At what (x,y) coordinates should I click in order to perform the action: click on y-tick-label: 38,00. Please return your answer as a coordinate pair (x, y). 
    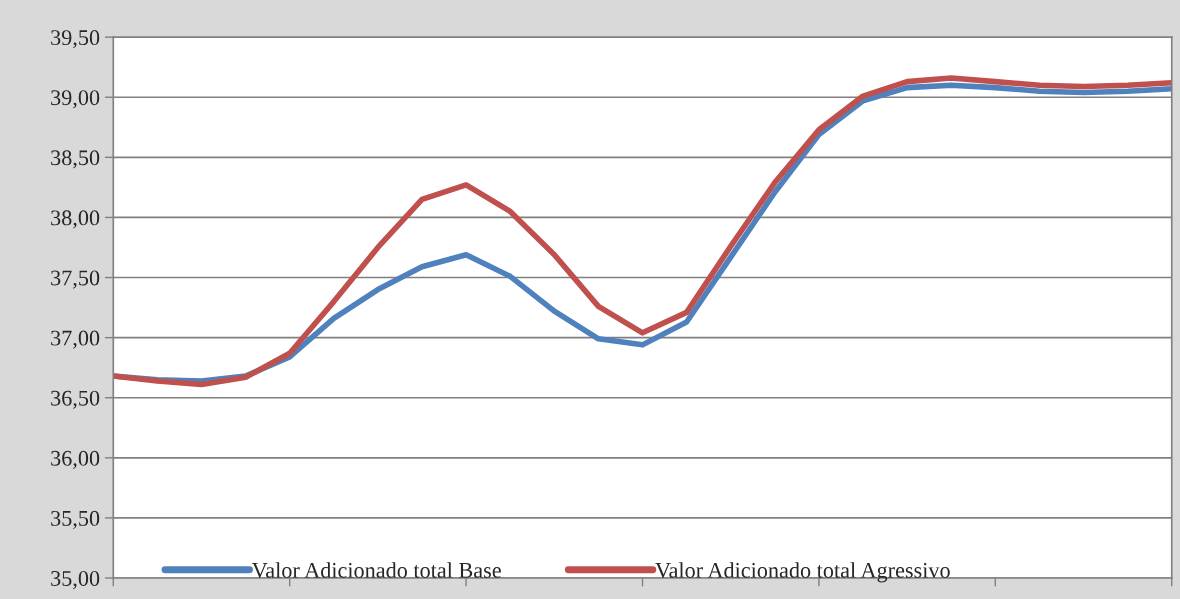
    Looking at the image, I should click on (75, 219).